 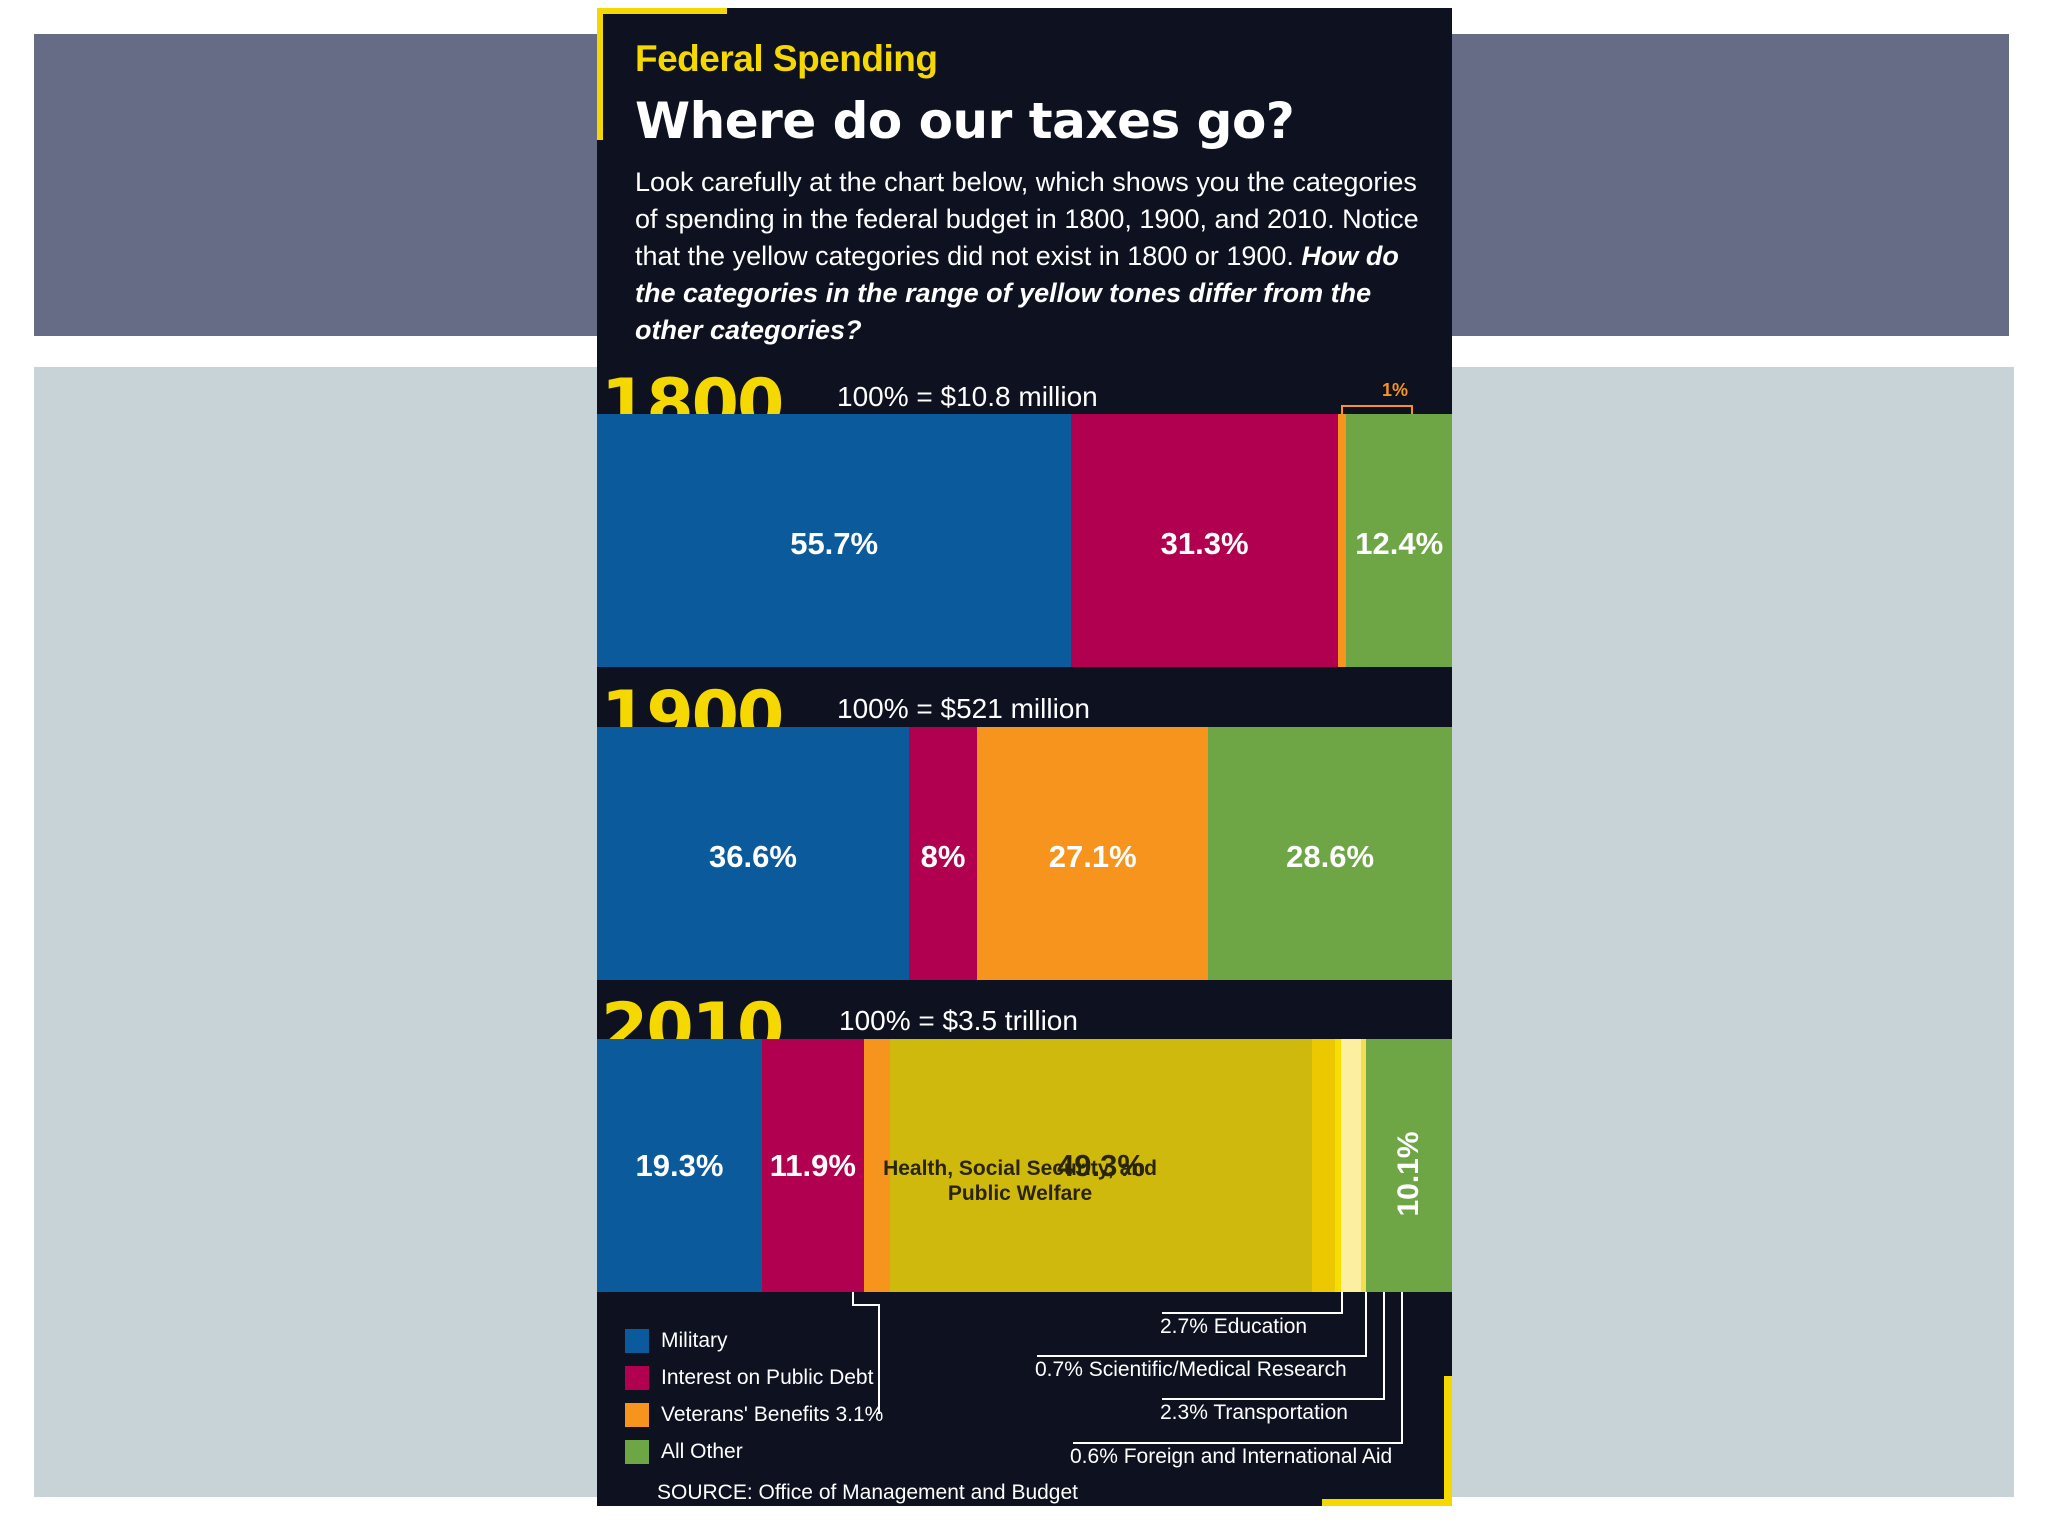 I want to click on total-label-2010: 100% = $3.5 trillion, so click(x=958, y=1020).